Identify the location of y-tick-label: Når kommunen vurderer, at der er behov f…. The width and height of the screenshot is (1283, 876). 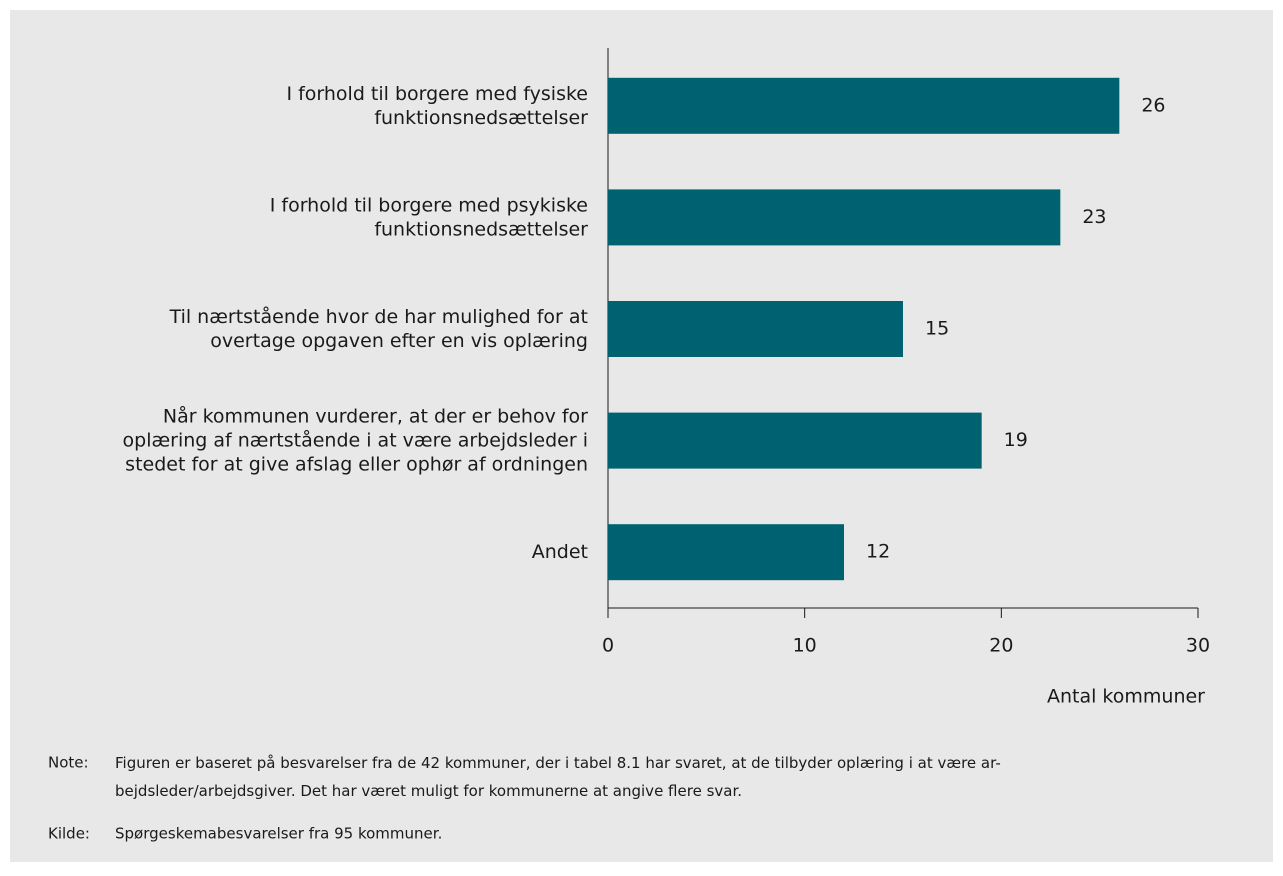
(356, 439).